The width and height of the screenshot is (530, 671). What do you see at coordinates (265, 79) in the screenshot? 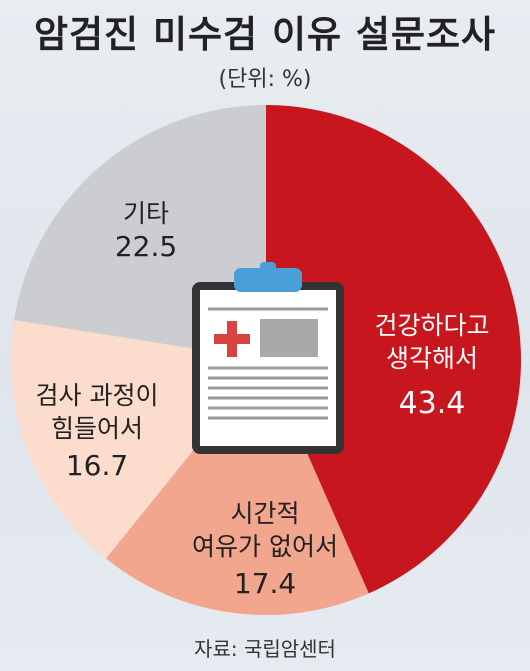
I see `unit-label: (단위: %)` at bounding box center [265, 79].